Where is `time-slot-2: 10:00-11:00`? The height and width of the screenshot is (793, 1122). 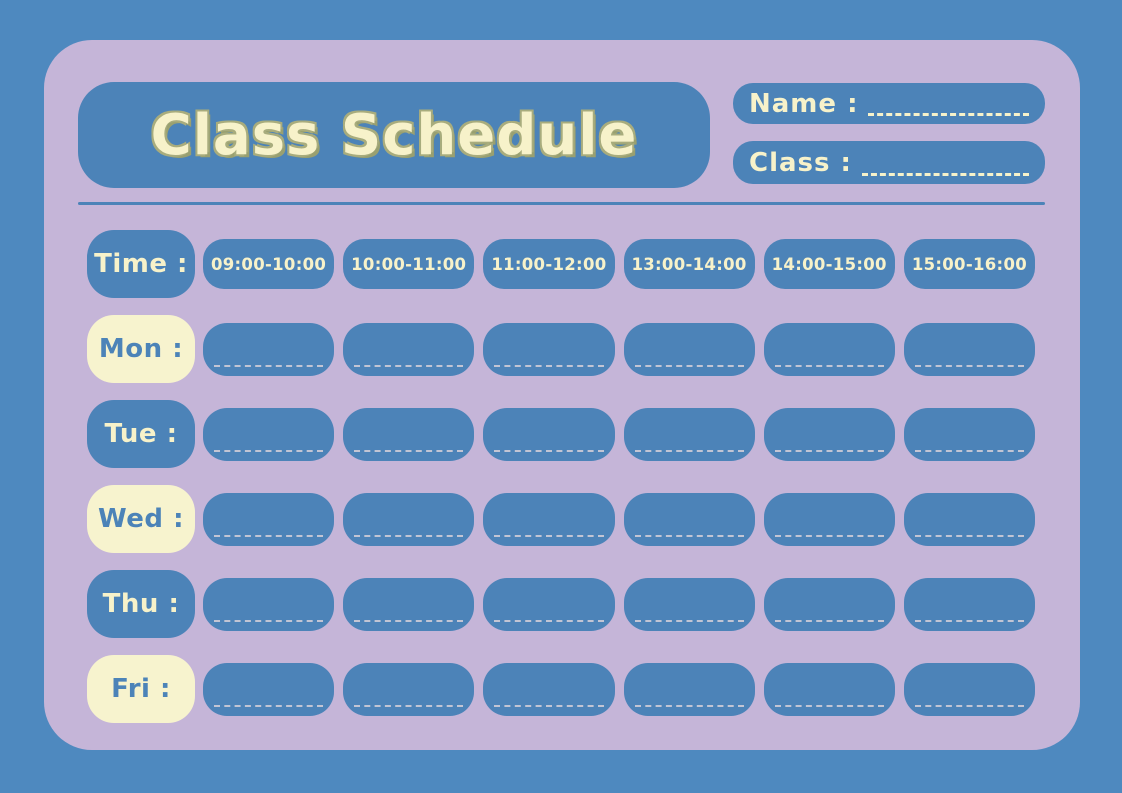
time-slot-2: 10:00-11:00 is located at coordinates (409, 264).